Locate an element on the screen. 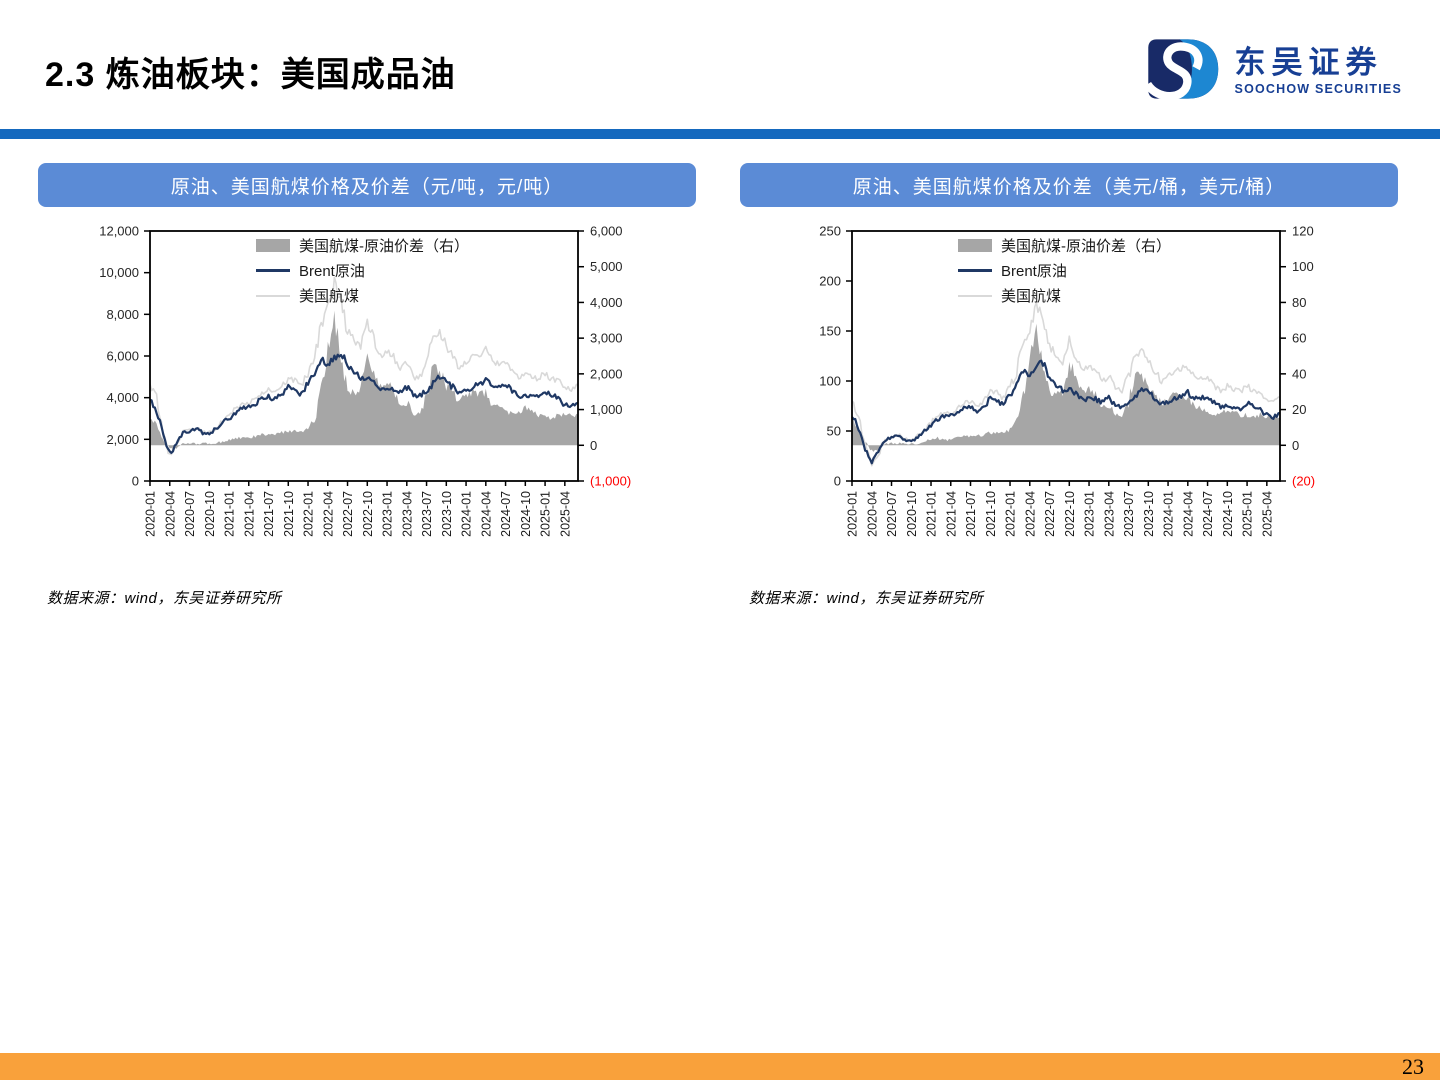 This screenshot has height=1080, width=1440. svg-text: 40 is located at coordinates (1299, 373).